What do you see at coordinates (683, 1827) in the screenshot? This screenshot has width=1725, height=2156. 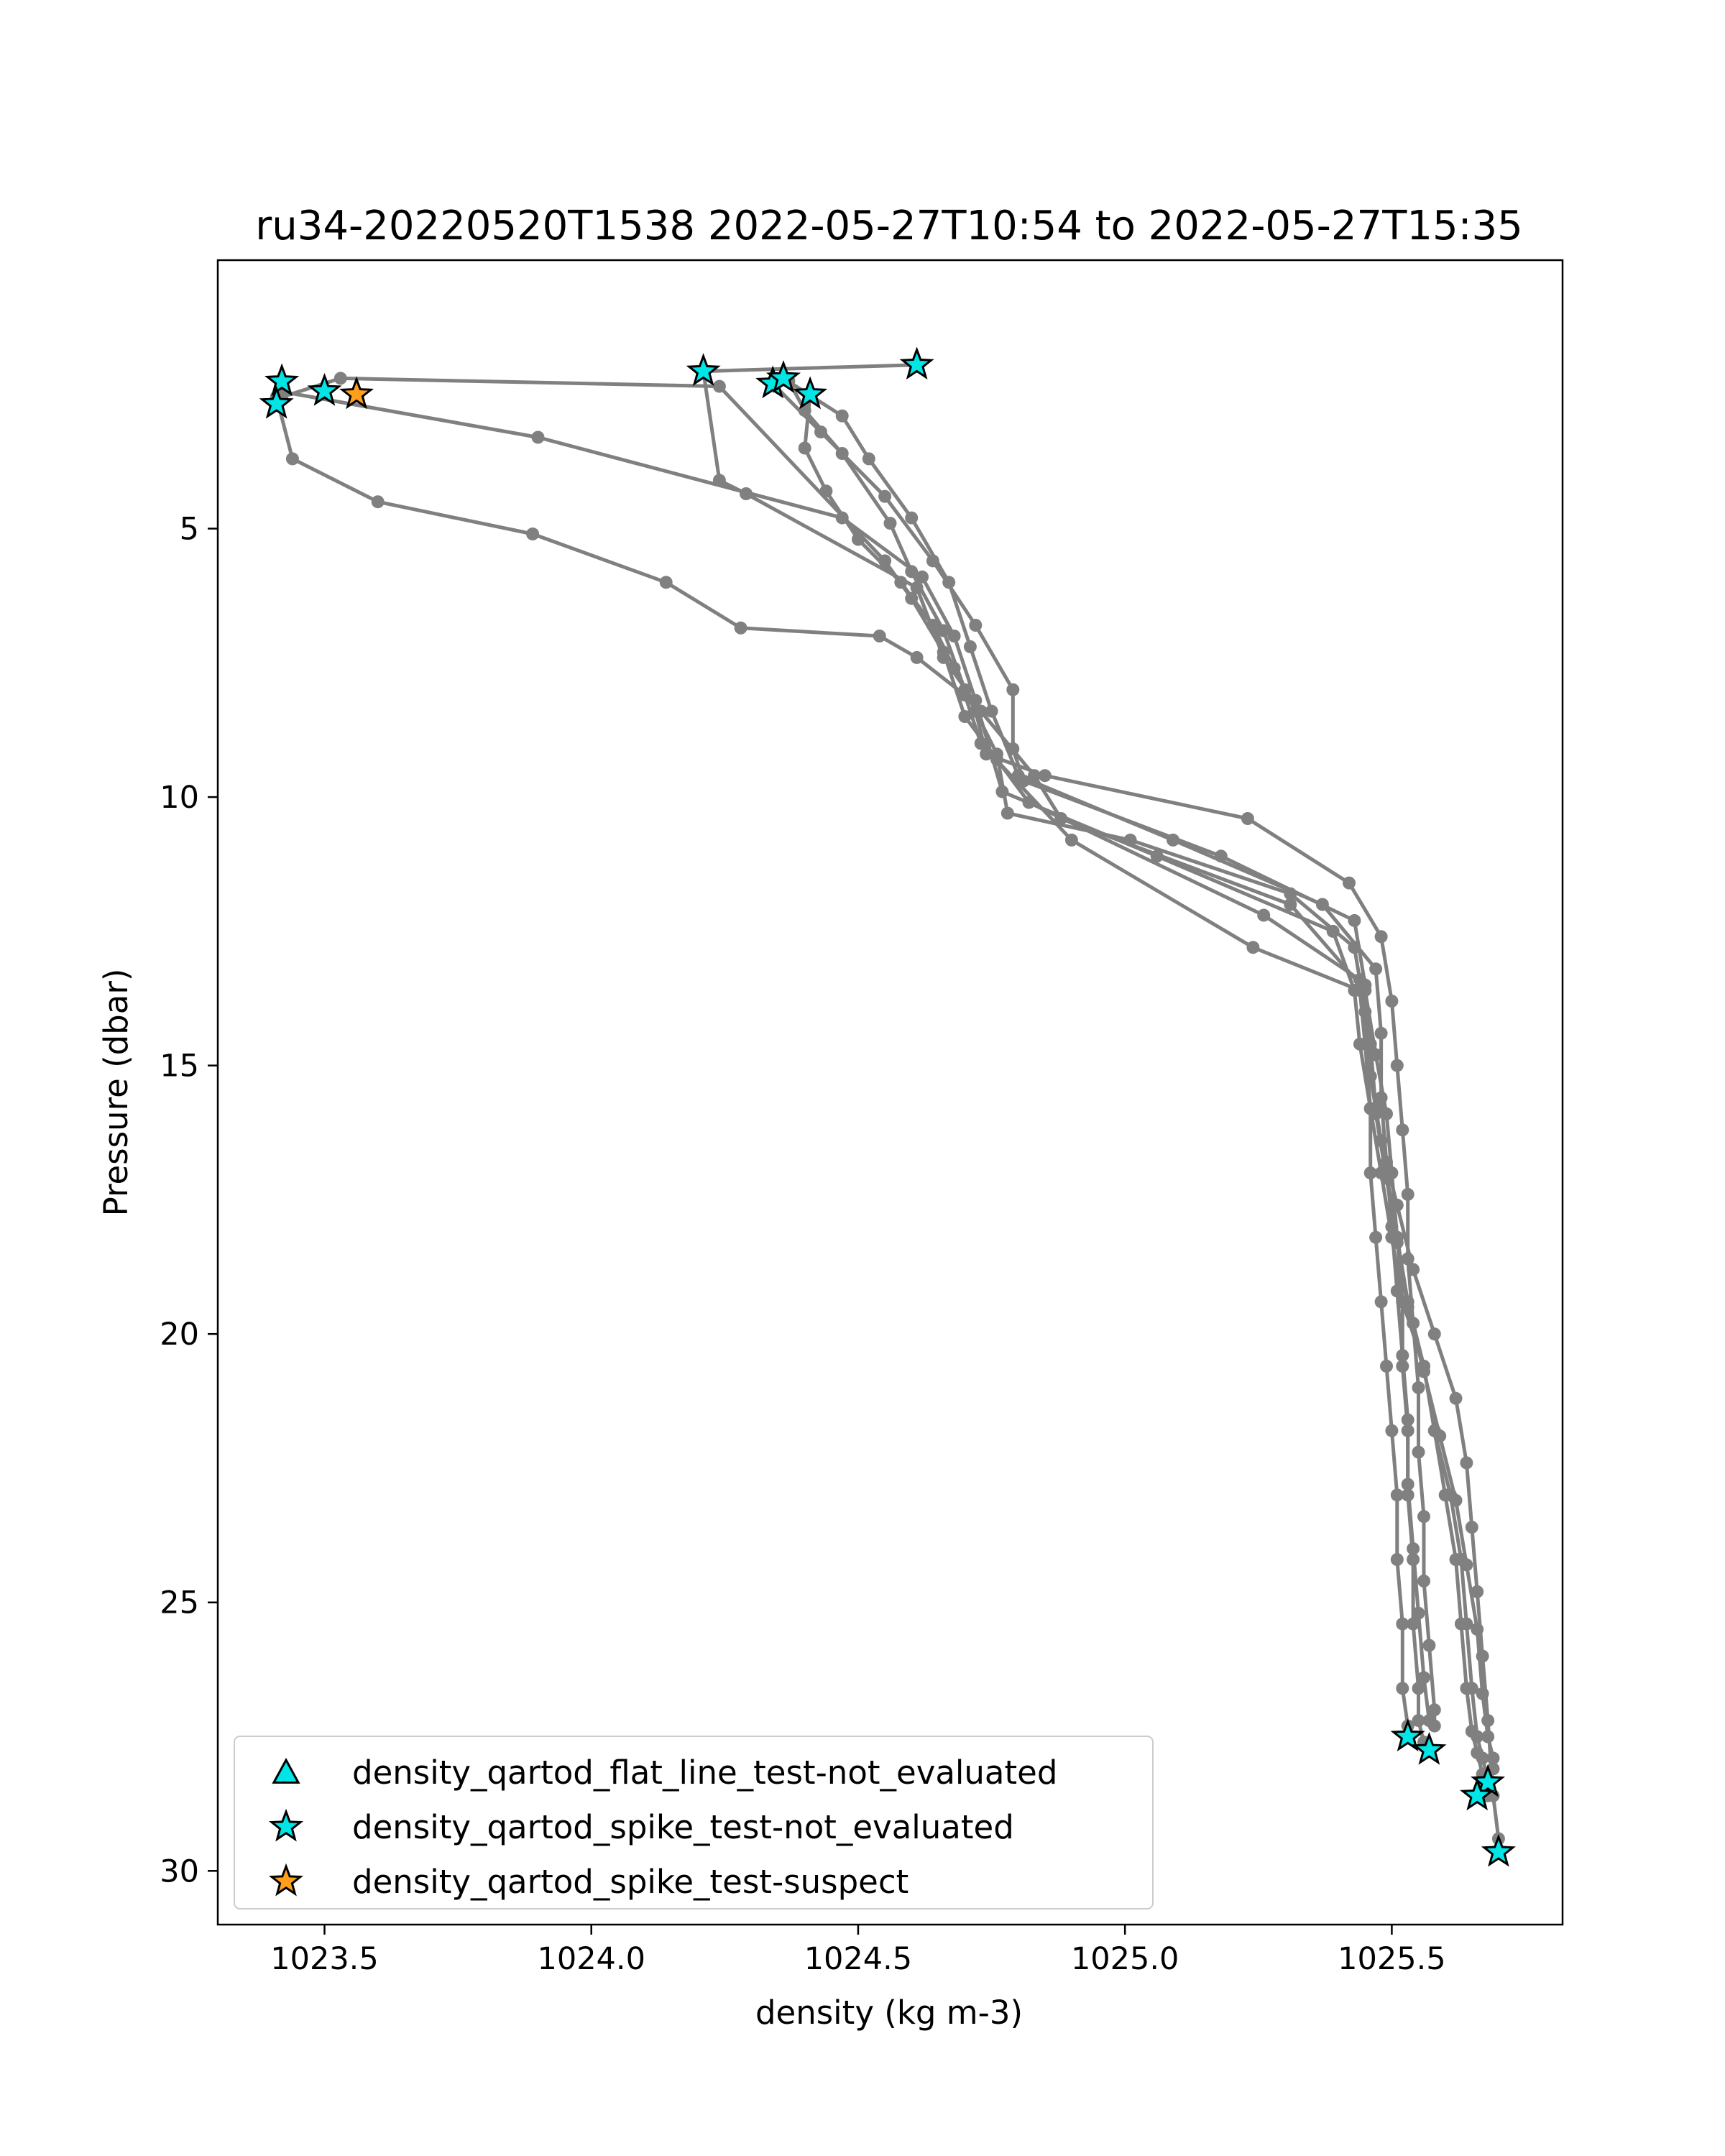 I see `legend-label: density_qartod_spike_test-not_evaluated` at bounding box center [683, 1827].